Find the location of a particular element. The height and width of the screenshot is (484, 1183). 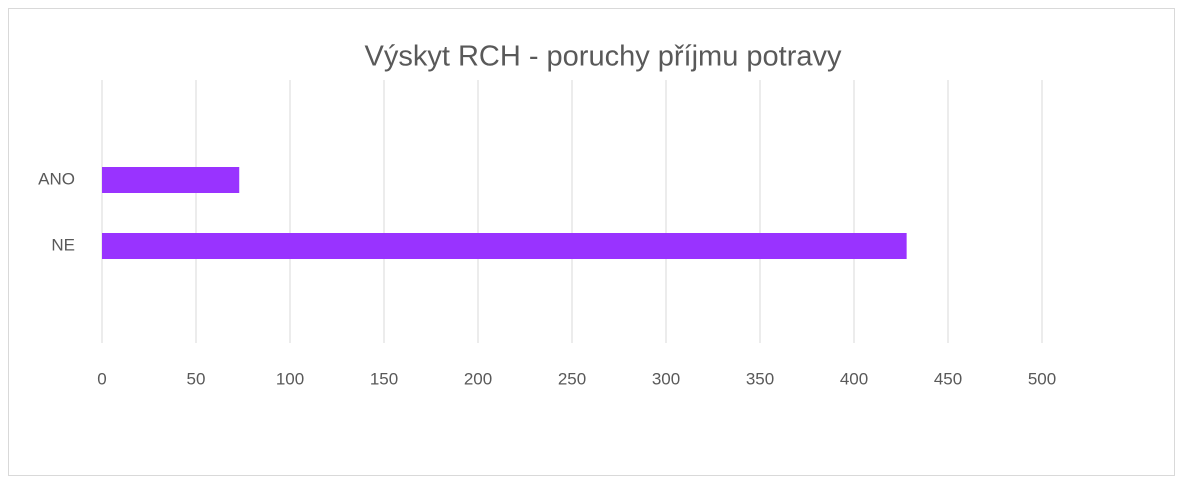

y-tick-label: ANO is located at coordinates (56, 178).